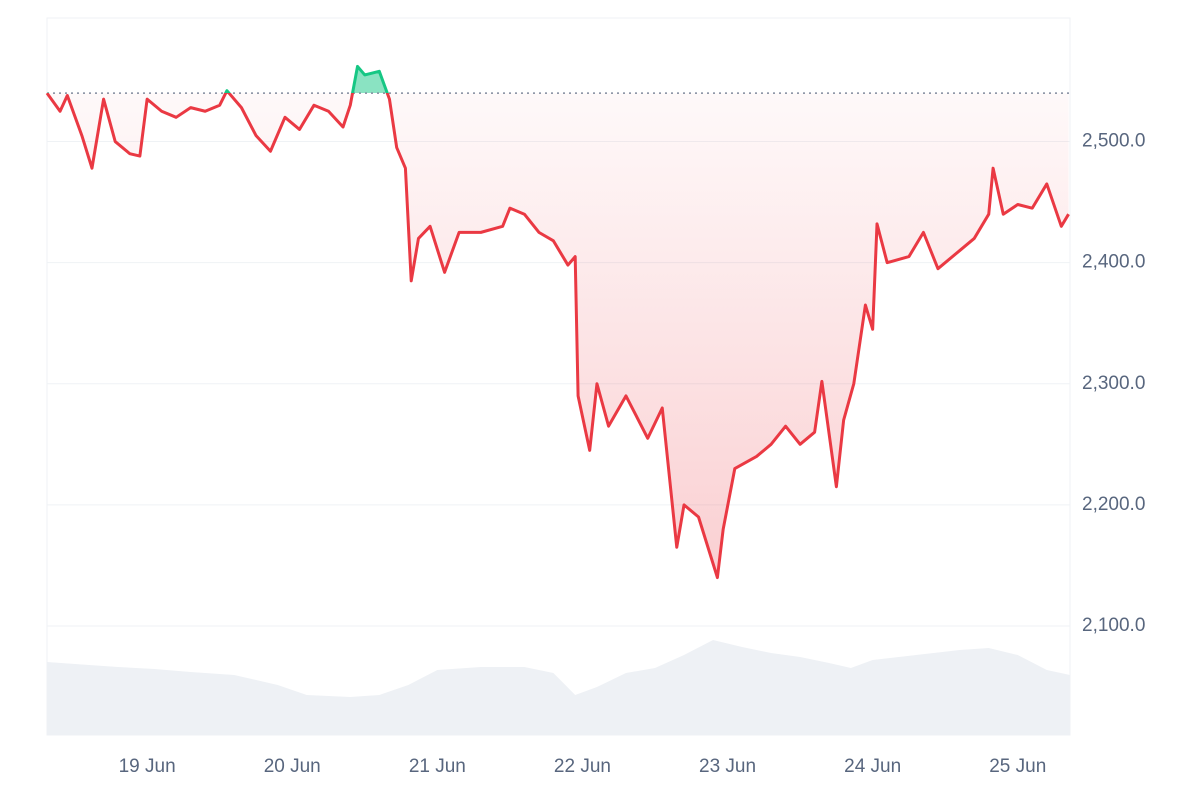  I want to click on x-tick-label: 22 Jun, so click(582, 766).